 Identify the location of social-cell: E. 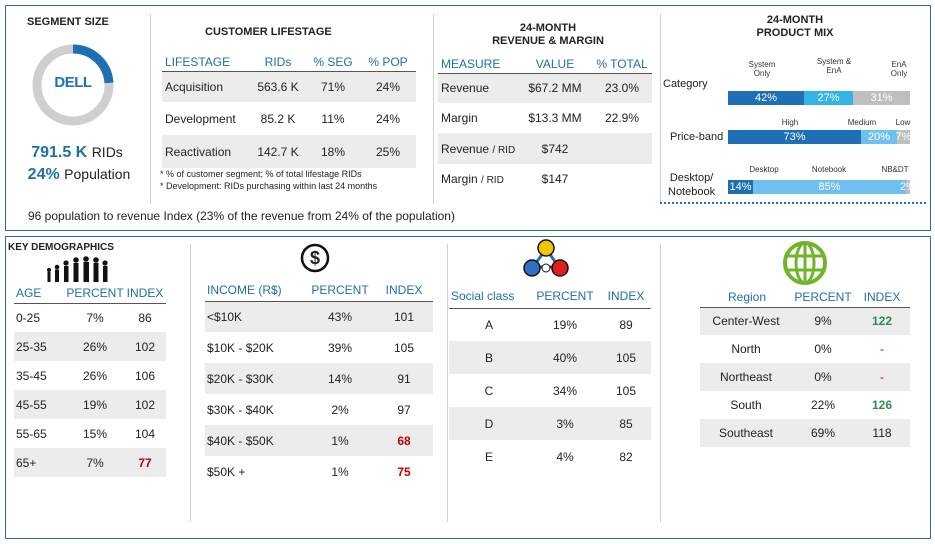
(488, 456).